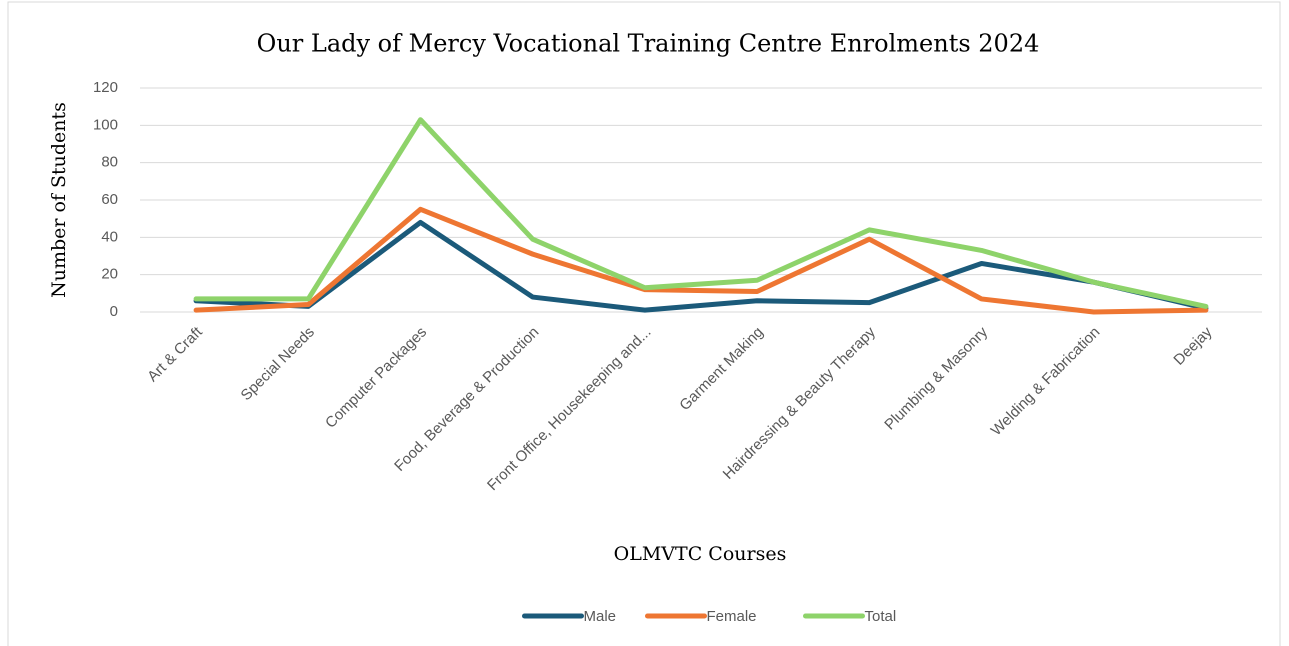 The width and height of the screenshot is (1289, 646). Describe the element at coordinates (732, 616) in the screenshot. I see `legend-label: Female` at that location.